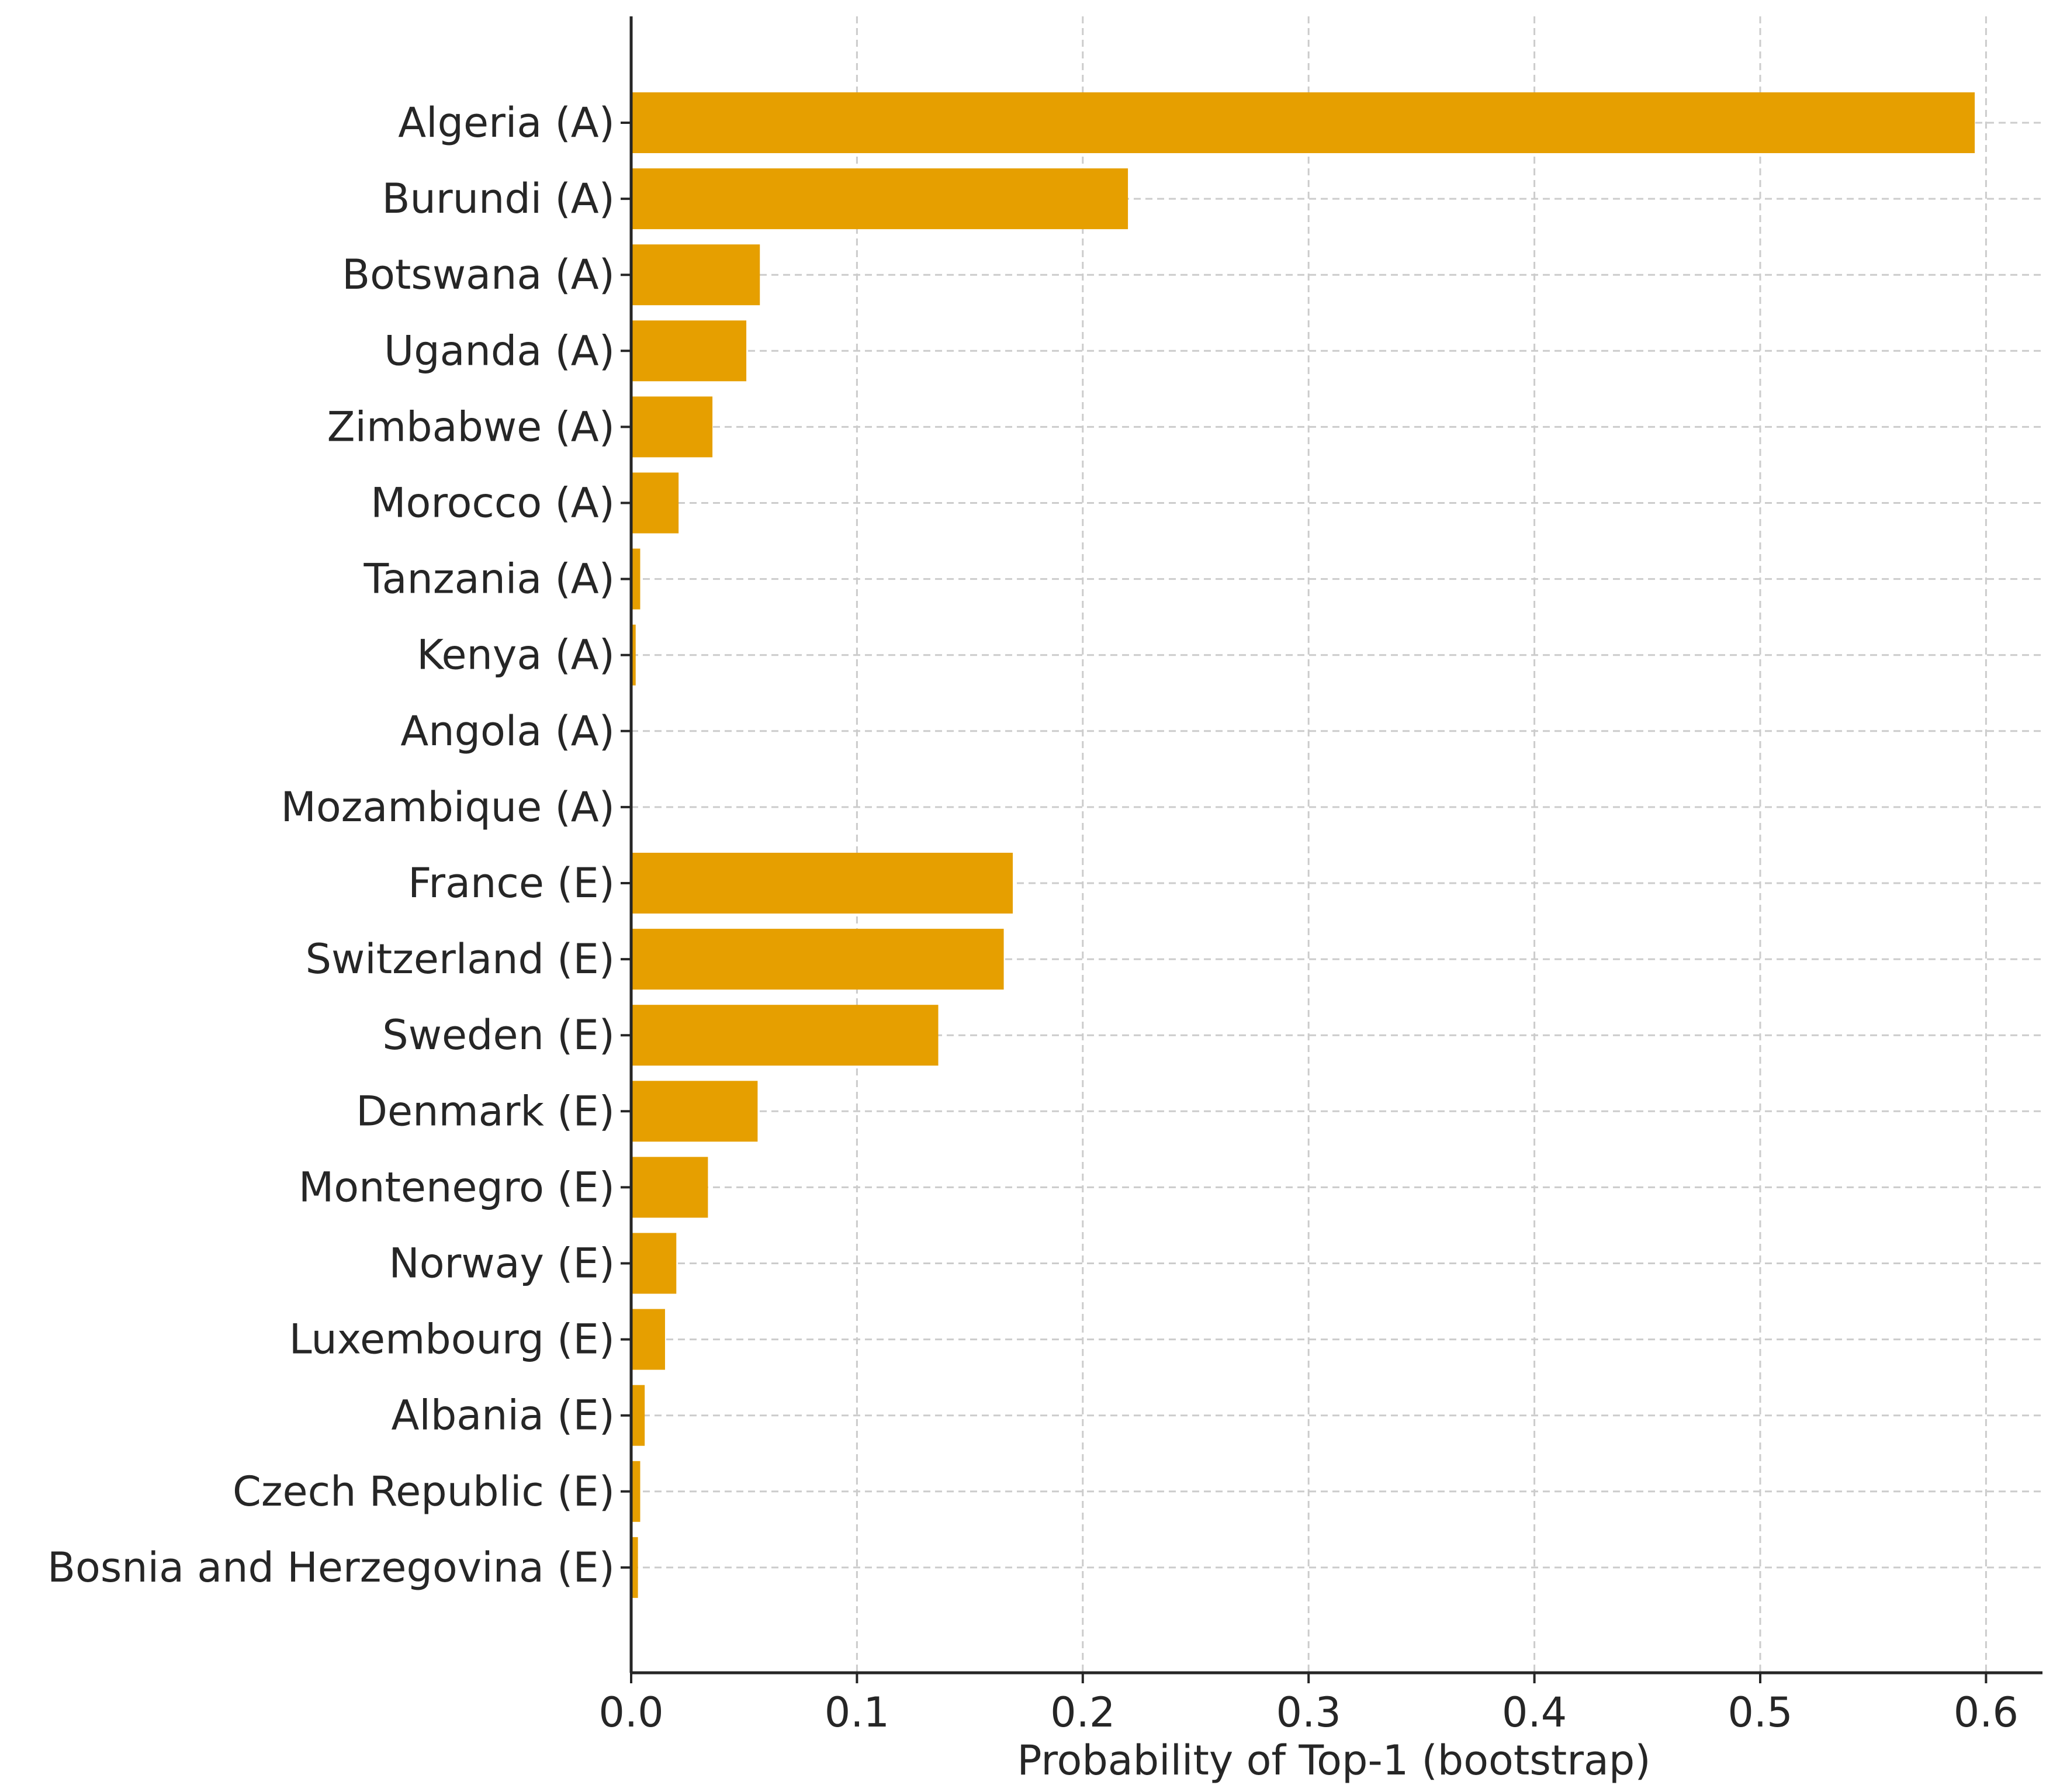  Describe the element at coordinates (1759, 1712) in the screenshot. I see `x-tick-label: 0.5` at that location.